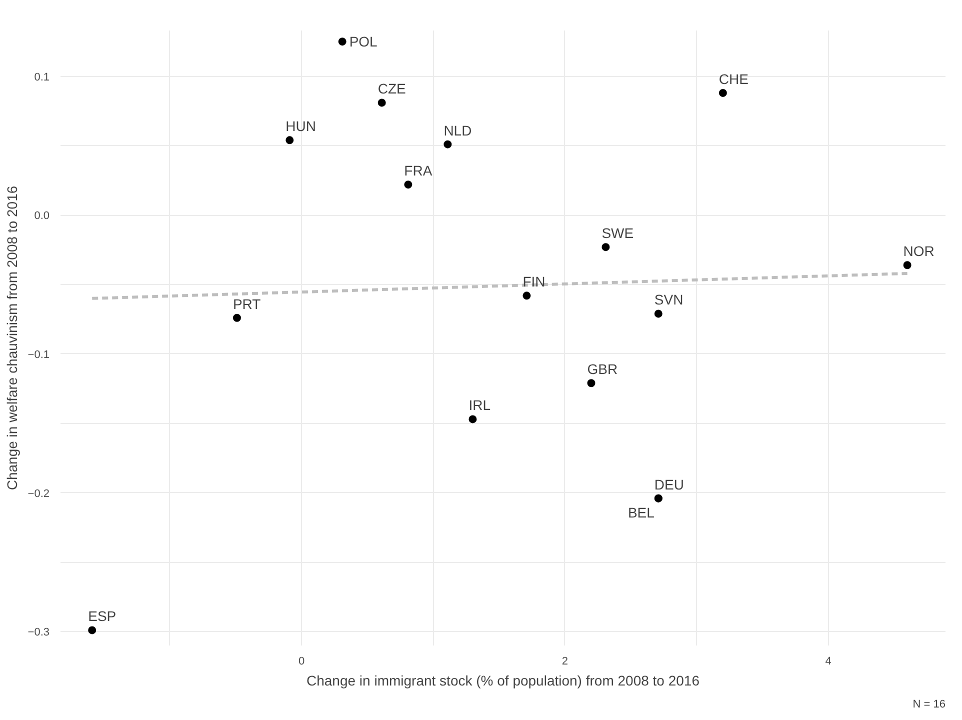 This screenshot has width=962, height=720. Describe the element at coordinates (301, 662) in the screenshot. I see `x-tick-label: 0` at that location.